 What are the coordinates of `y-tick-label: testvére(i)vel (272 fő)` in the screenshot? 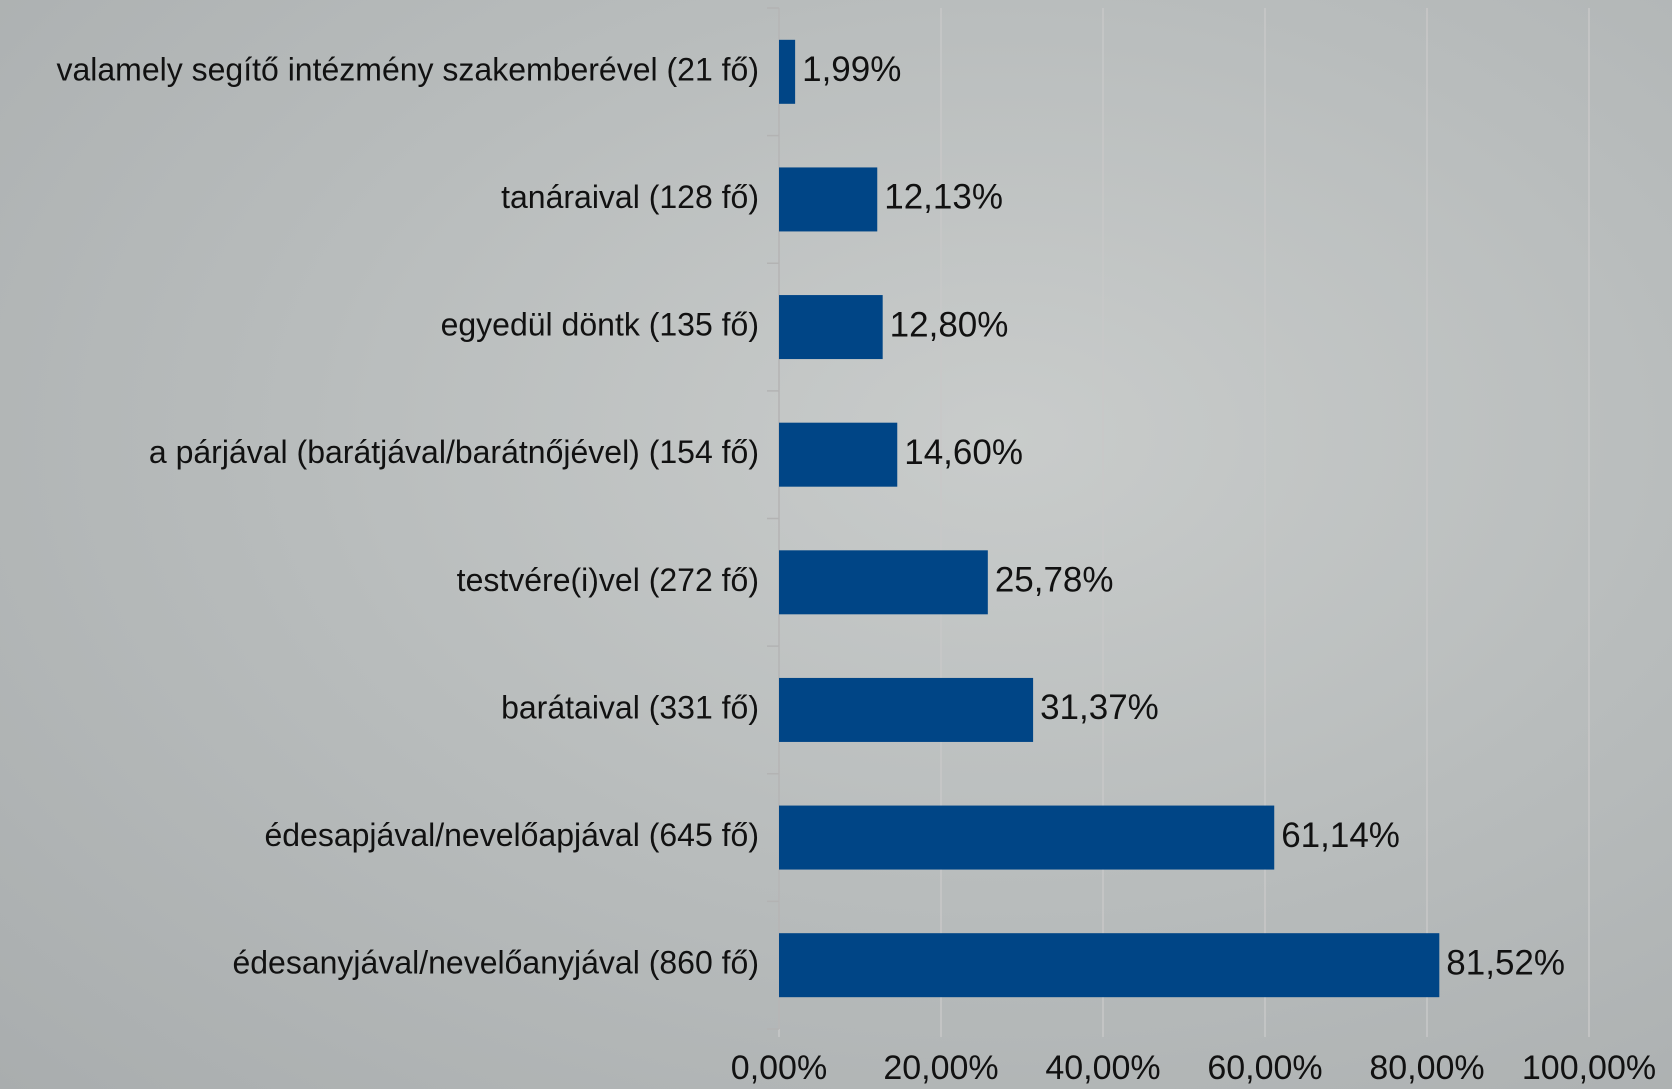 It's located at (608, 580).